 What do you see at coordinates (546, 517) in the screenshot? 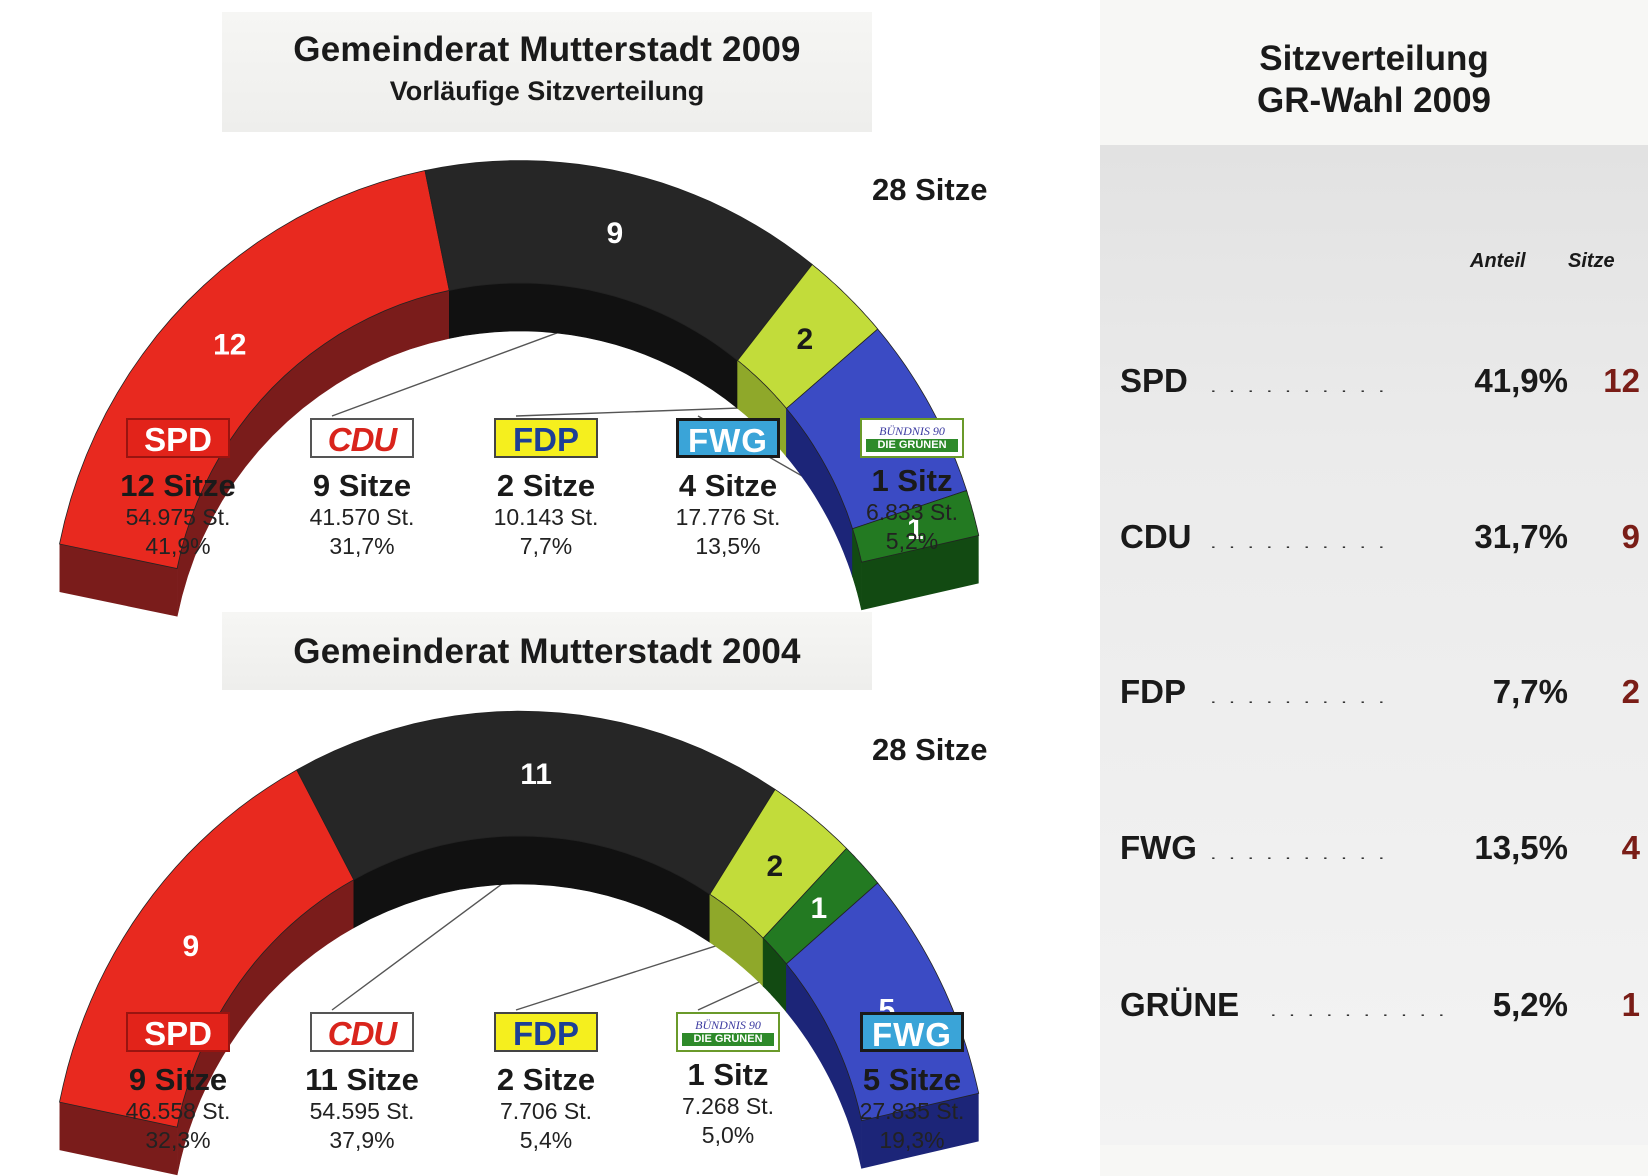
I see `party-votes: 10.143 St.` at bounding box center [546, 517].